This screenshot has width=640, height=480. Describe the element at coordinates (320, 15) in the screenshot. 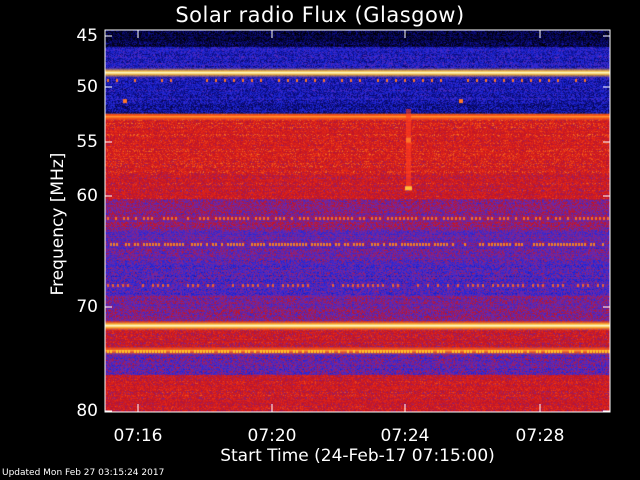

I see `chart-title: Solar radio Flux (Glasgow)` at that location.